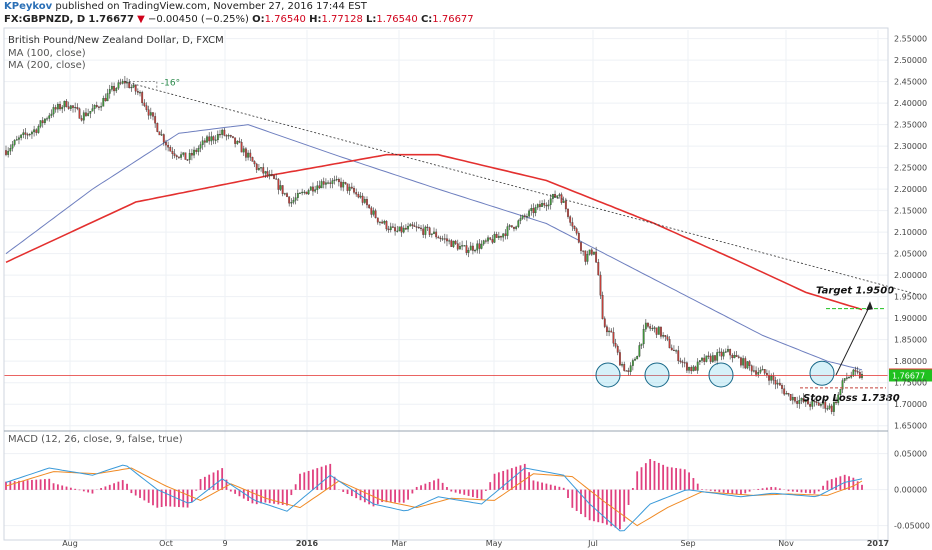  Describe the element at coordinates (399, 543) in the screenshot. I see `x-tick-label: Mar` at that location.